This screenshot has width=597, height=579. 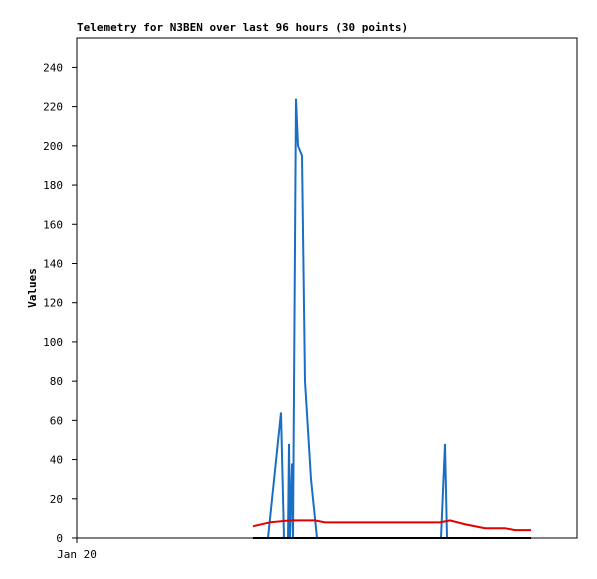 I want to click on y-tick-label: 0, so click(x=59, y=538).